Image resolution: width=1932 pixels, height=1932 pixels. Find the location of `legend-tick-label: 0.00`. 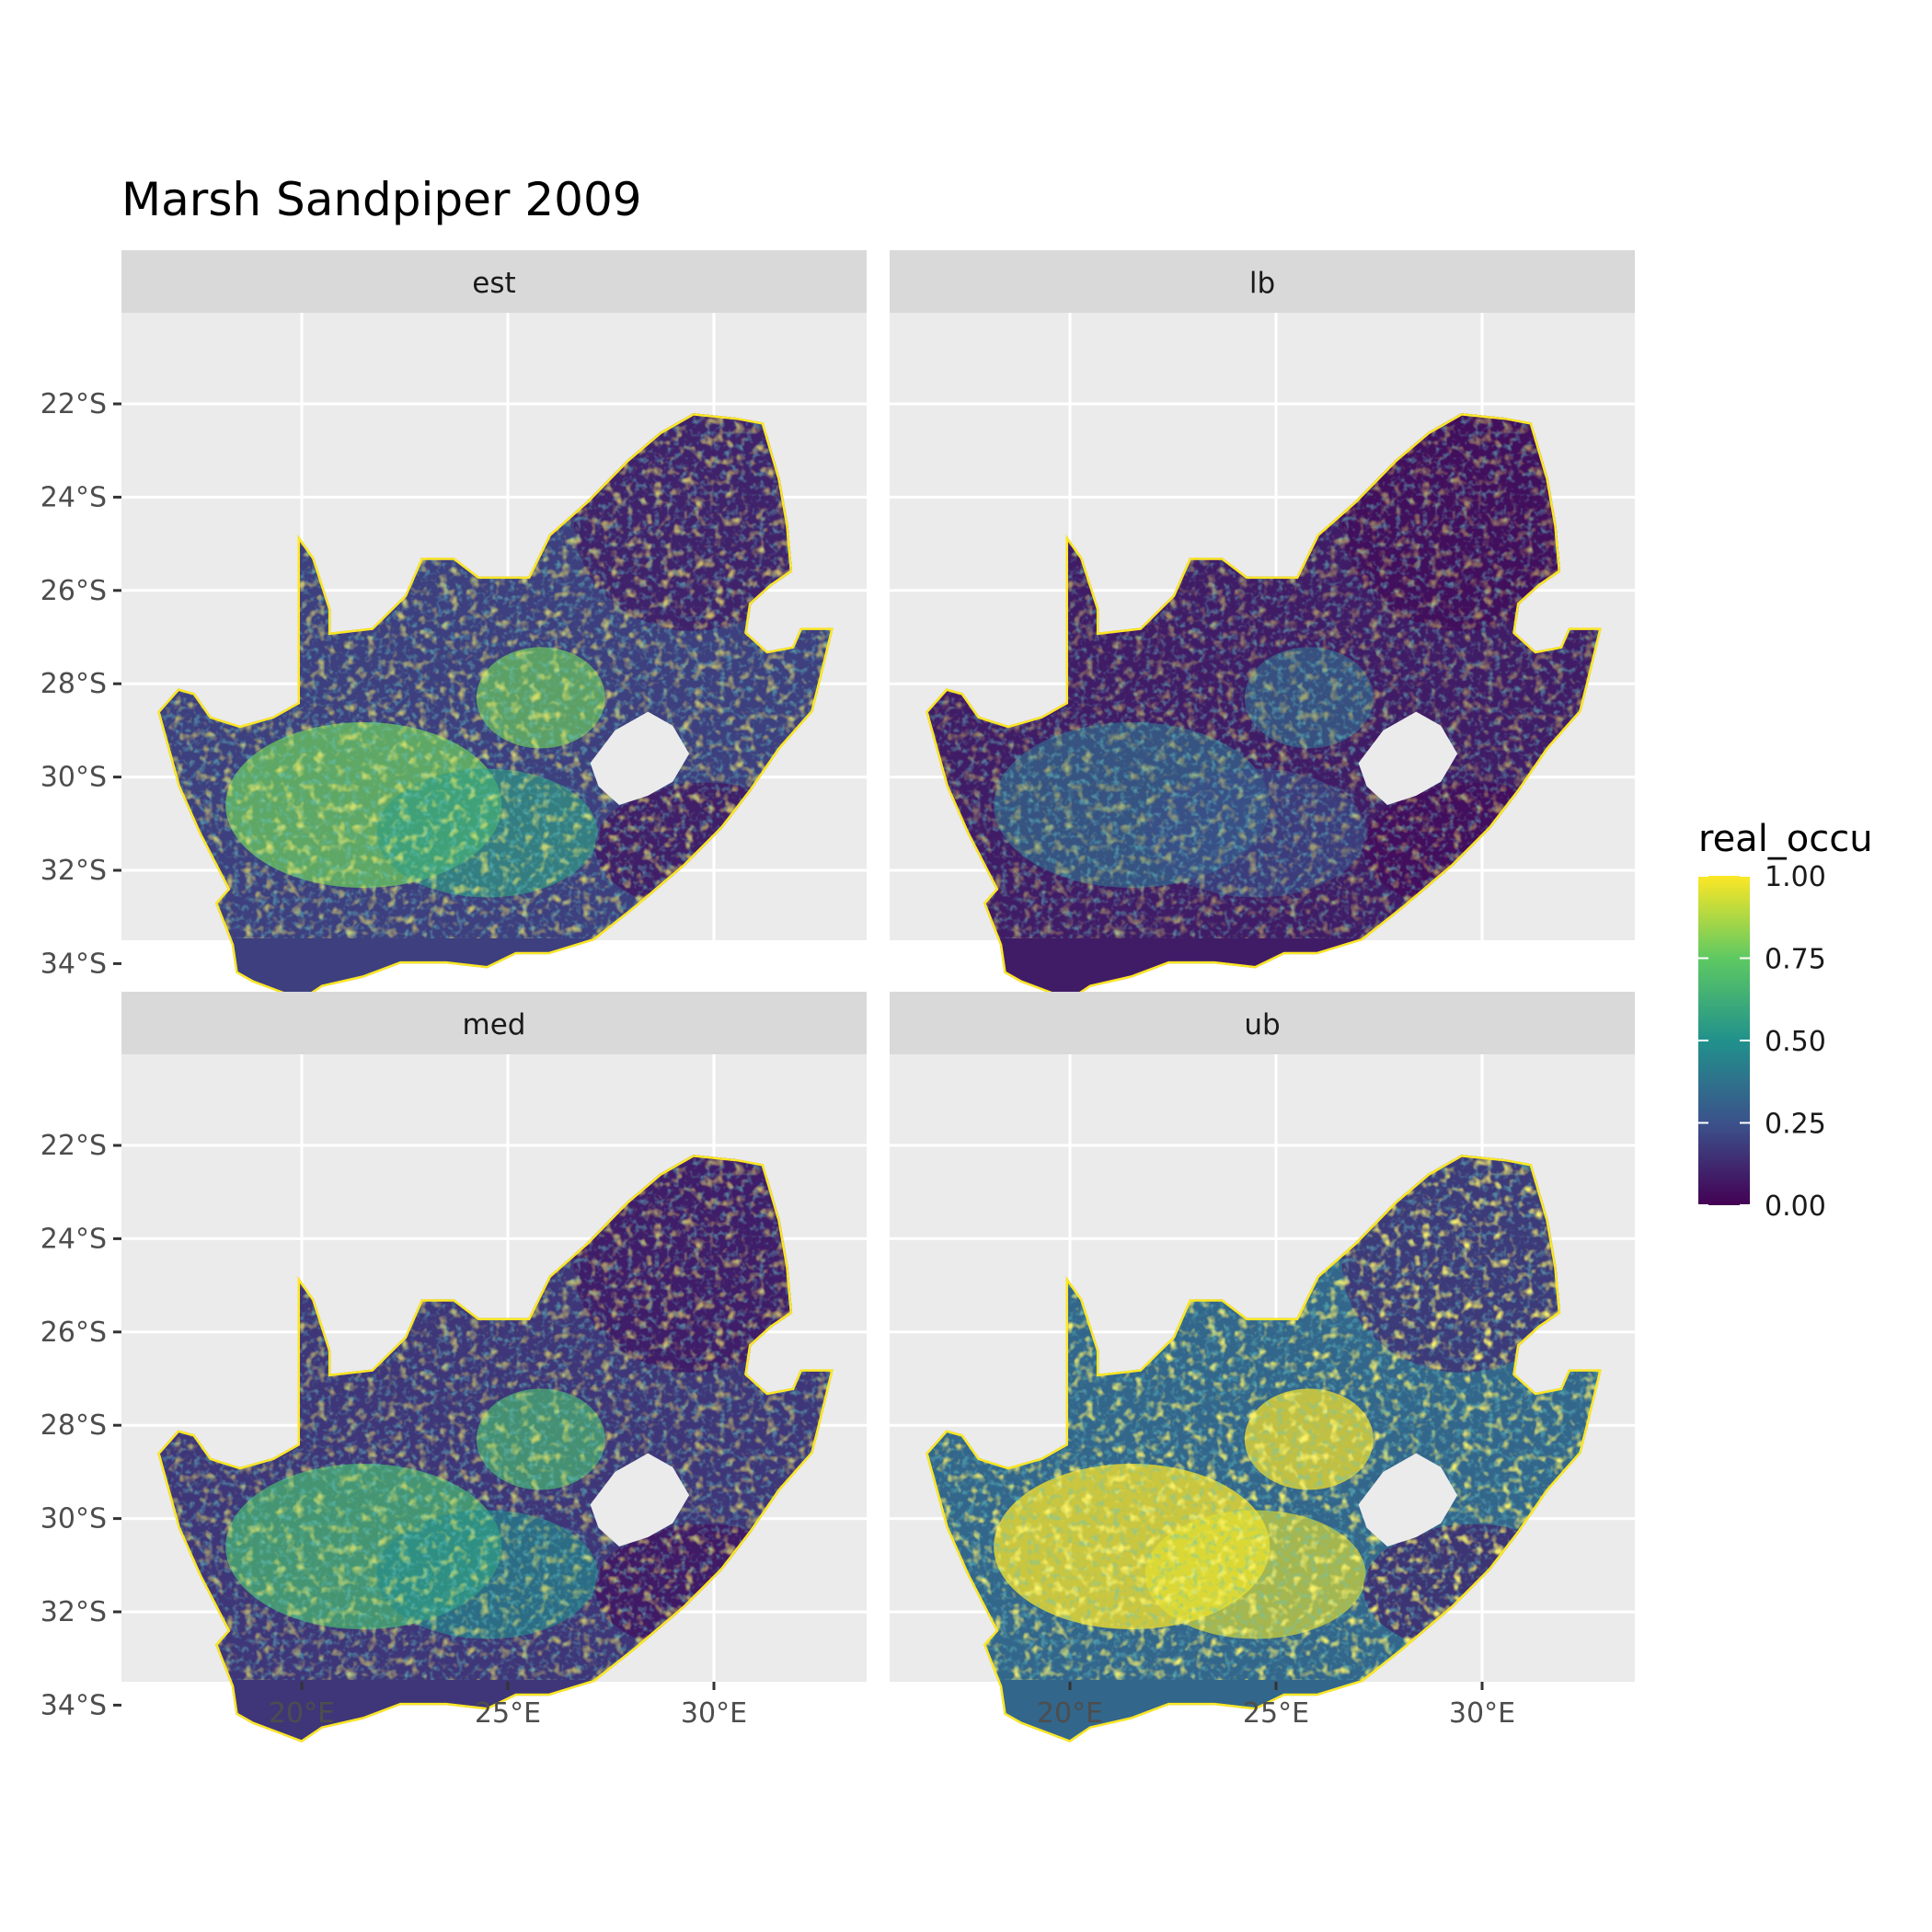

legend-tick-label: 0.00 is located at coordinates (1795, 1206).